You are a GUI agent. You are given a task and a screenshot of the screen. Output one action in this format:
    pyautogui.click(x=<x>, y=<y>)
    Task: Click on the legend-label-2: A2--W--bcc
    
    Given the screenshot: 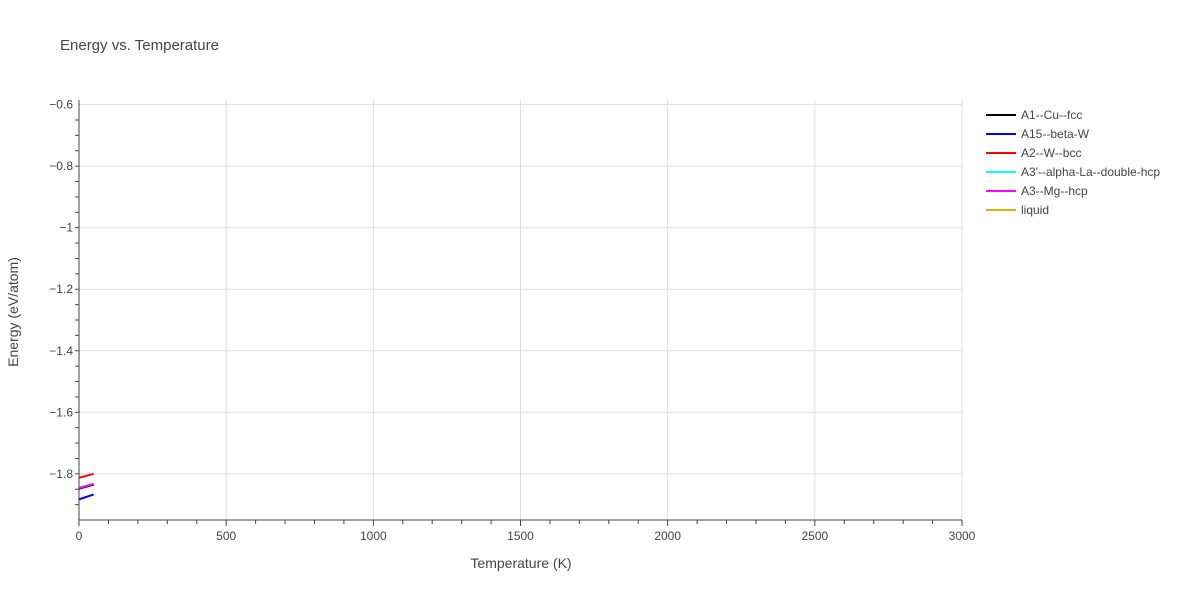 What is the action you would take?
    pyautogui.click(x=1051, y=153)
    